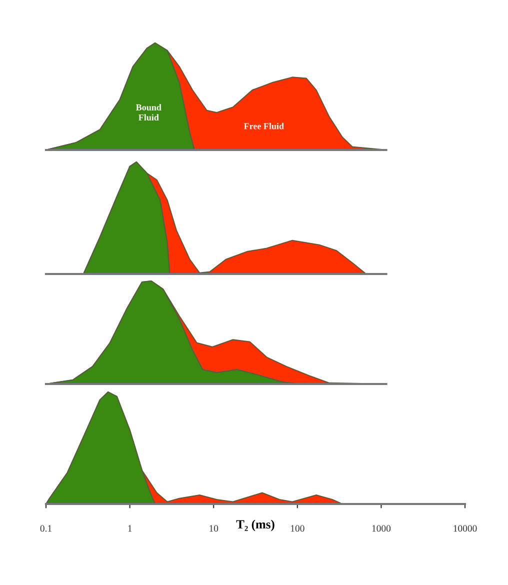  Describe the element at coordinates (264, 126) in the screenshot. I see `annotation: Free Fluid` at that location.